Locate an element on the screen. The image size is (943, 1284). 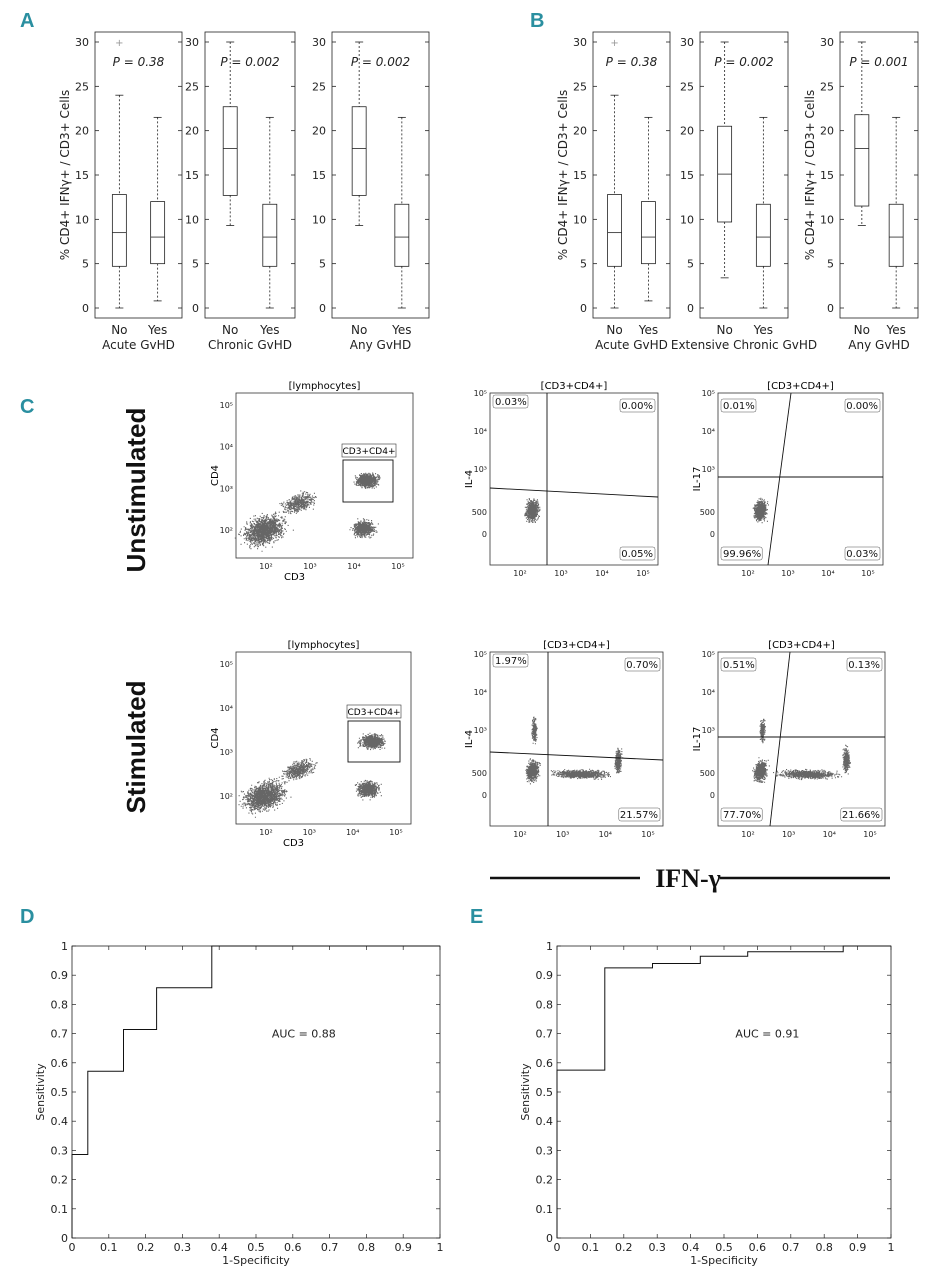
quadrant-pct: 0.01% is located at coordinates (739, 406).